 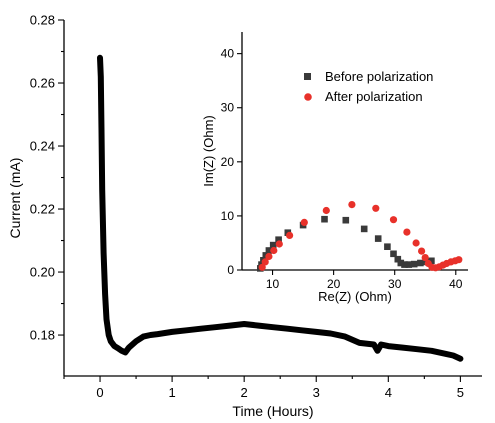 I want to click on main-x-tick-label: 1, so click(x=171, y=392).